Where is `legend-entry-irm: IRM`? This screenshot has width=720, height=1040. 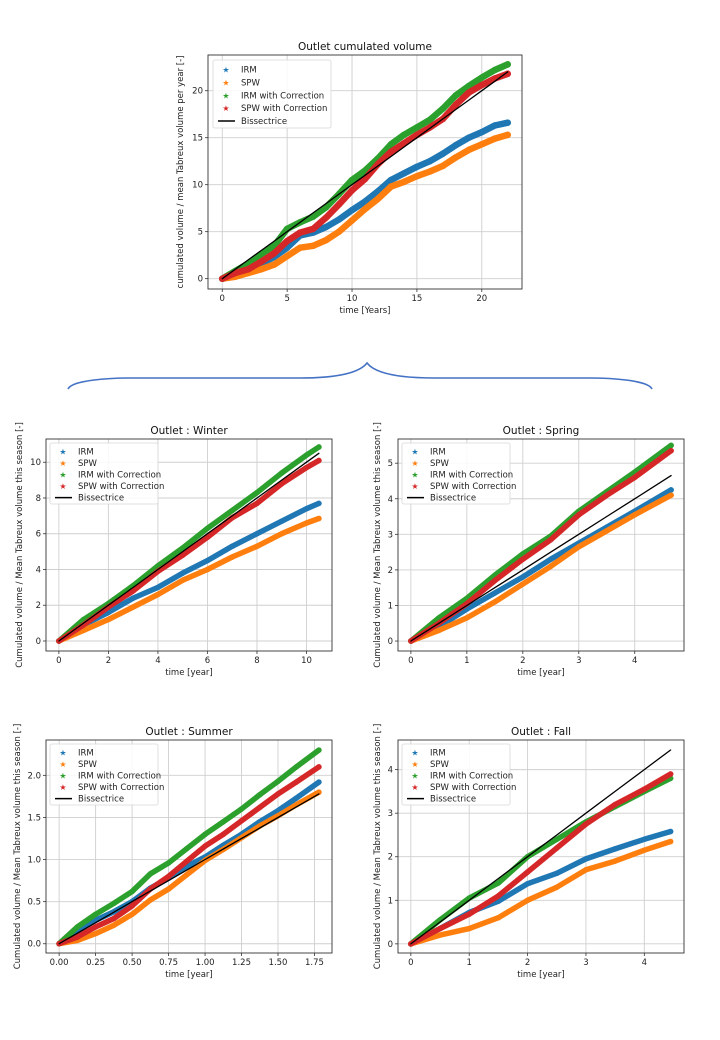
legend-entry-irm: IRM is located at coordinates (438, 453).